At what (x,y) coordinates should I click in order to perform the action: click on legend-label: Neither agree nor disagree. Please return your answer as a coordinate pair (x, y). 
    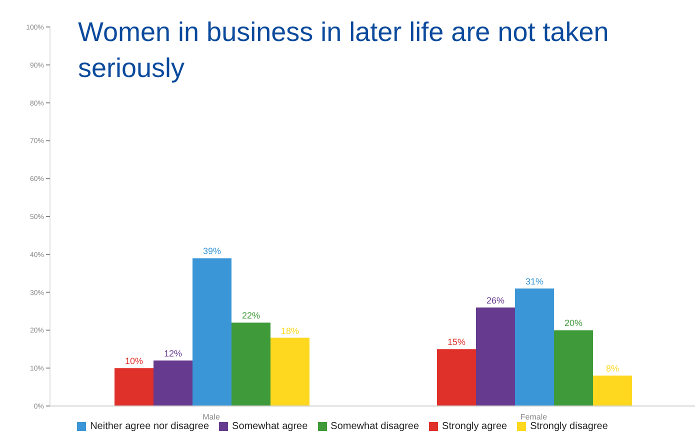
    Looking at the image, I should click on (150, 426).